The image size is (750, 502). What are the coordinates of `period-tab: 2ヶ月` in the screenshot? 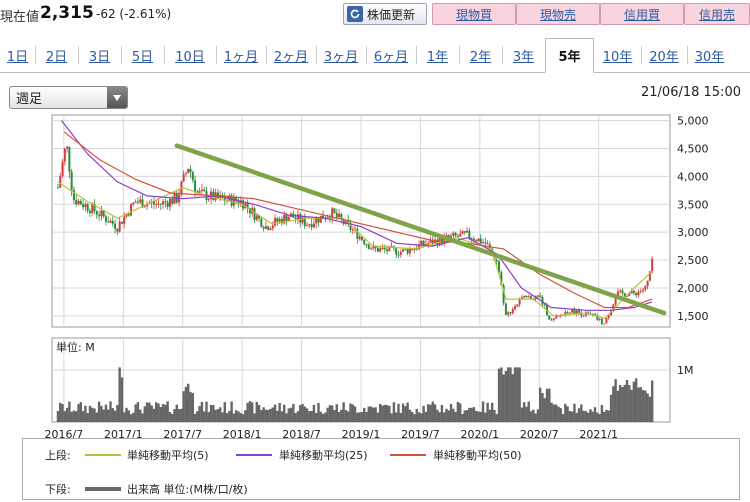 It's located at (291, 57).